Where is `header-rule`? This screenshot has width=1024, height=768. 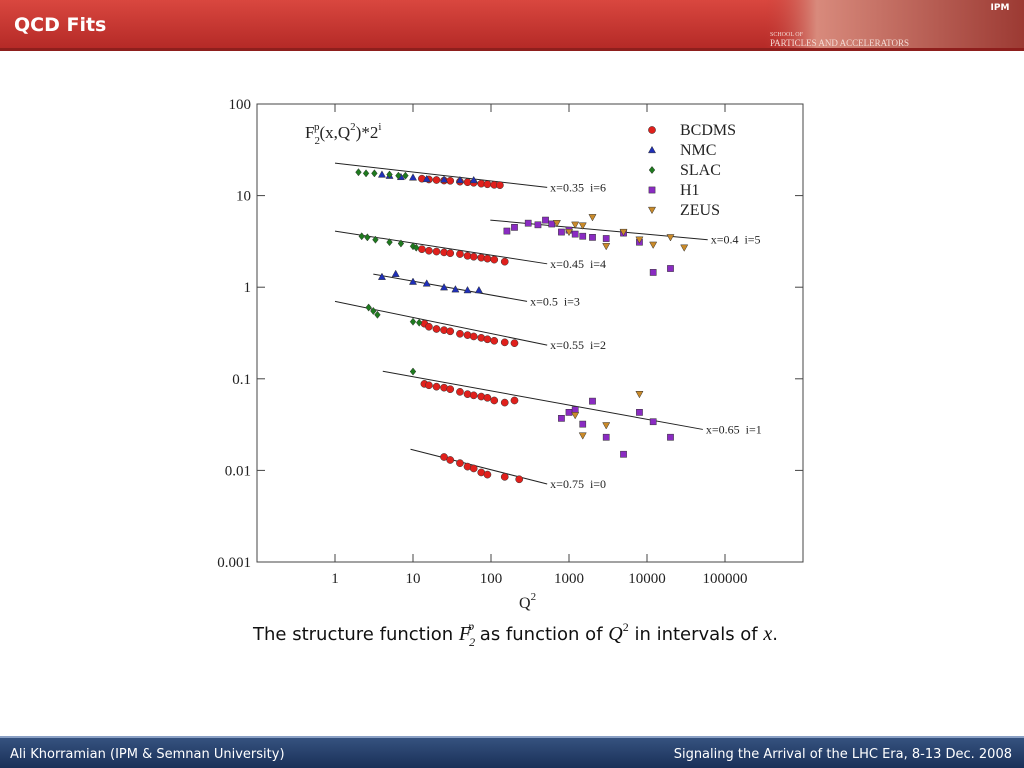
header-rule is located at coordinates (512, 49).